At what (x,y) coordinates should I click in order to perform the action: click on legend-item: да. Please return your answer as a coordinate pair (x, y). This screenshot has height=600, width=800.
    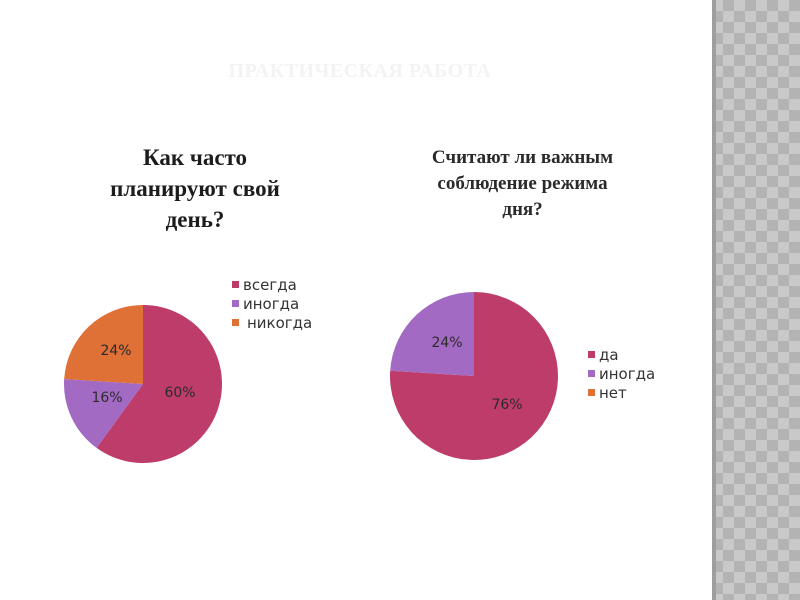
    Looking at the image, I should click on (621, 354).